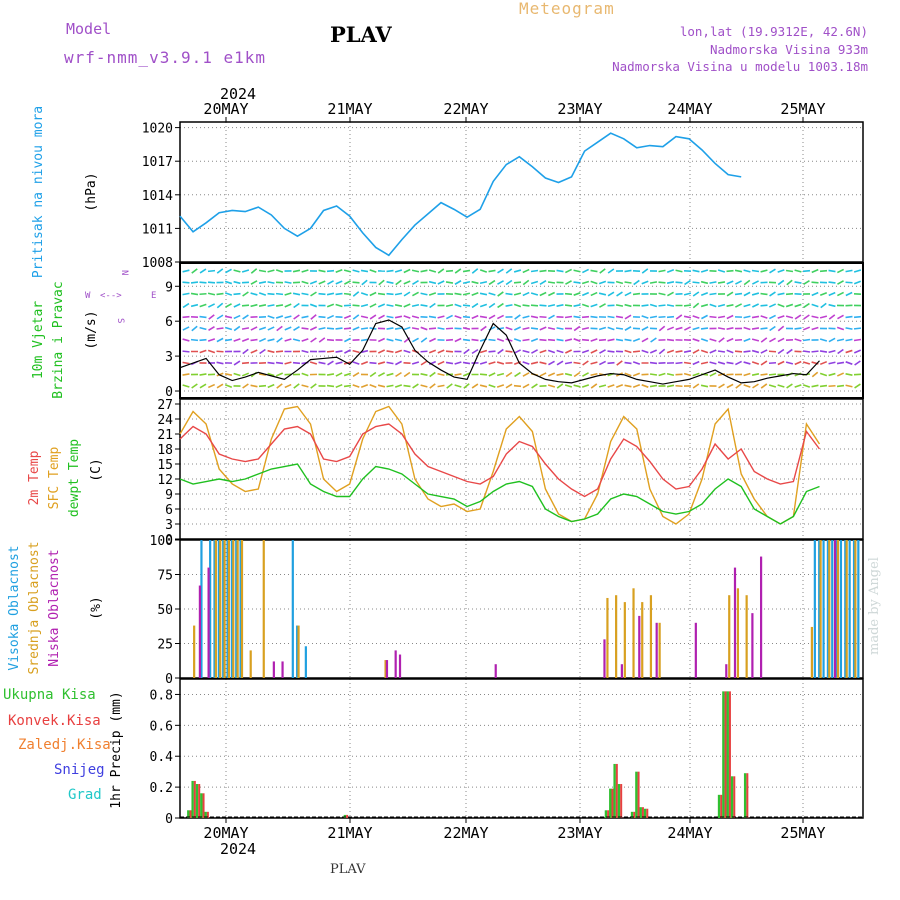  What do you see at coordinates (169, 357) in the screenshot?
I see `y-tick-label: 3` at bounding box center [169, 357].